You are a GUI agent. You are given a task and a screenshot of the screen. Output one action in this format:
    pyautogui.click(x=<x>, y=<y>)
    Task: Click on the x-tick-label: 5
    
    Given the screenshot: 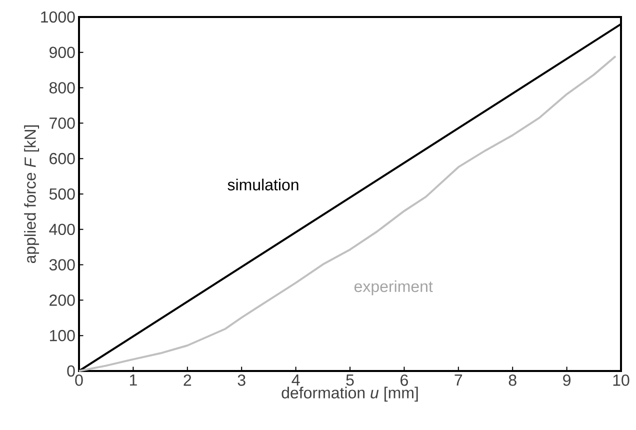 What is the action you would take?
    pyautogui.click(x=350, y=380)
    